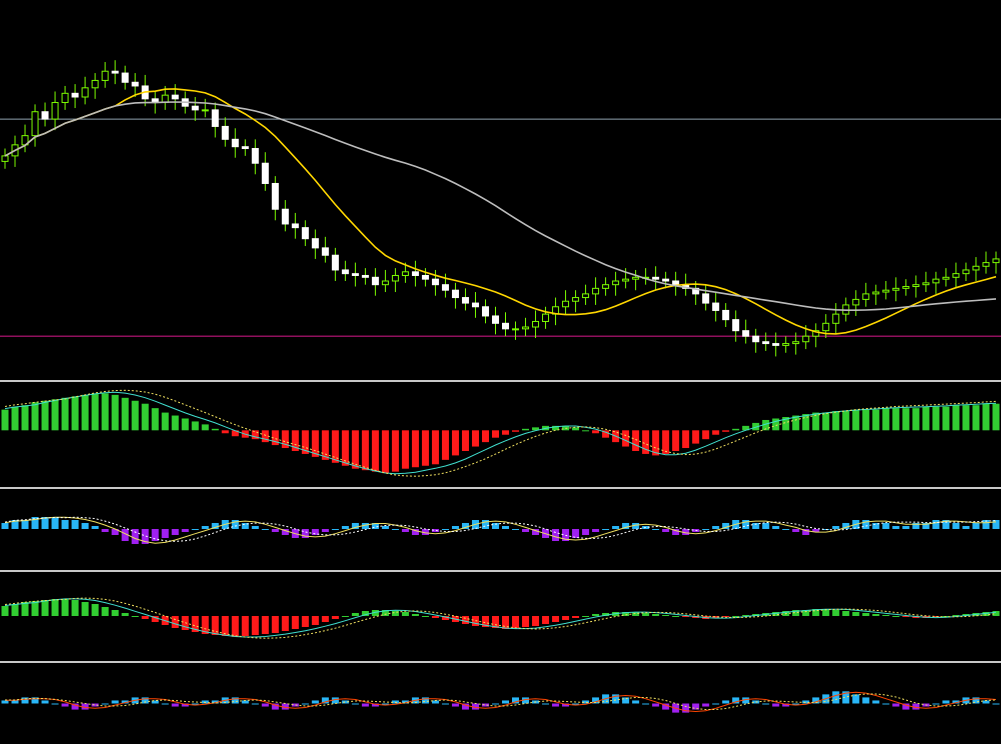 Image resolution: width=1001 pixels, height=744 pixels. What do you see at coordinates (500, 530) in the screenshot?
I see `oscillator-panel` at bounding box center [500, 530].